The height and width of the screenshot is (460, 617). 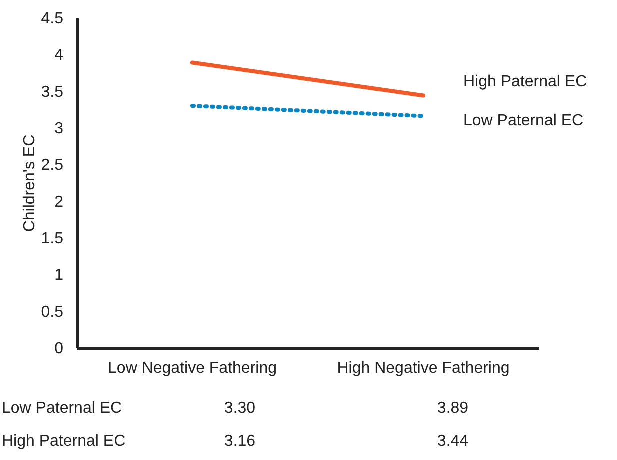 I want to click on text: 3.30, so click(x=240, y=409).